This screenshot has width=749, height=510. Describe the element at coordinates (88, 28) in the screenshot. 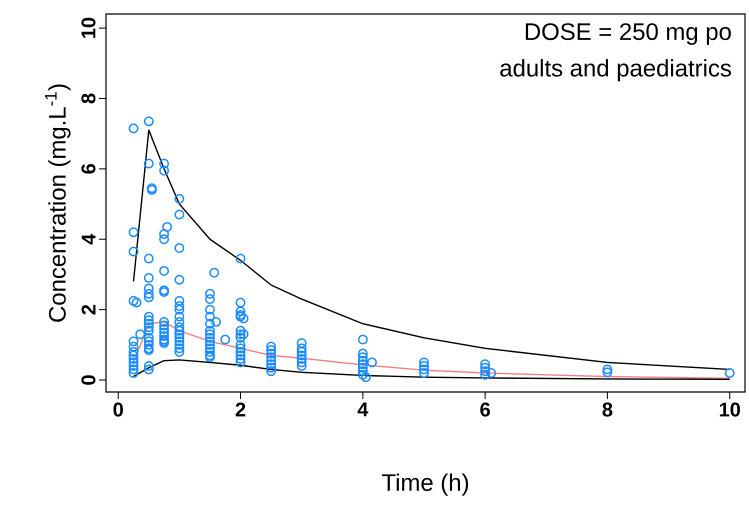

I see `y-tick-label: 10` at that location.